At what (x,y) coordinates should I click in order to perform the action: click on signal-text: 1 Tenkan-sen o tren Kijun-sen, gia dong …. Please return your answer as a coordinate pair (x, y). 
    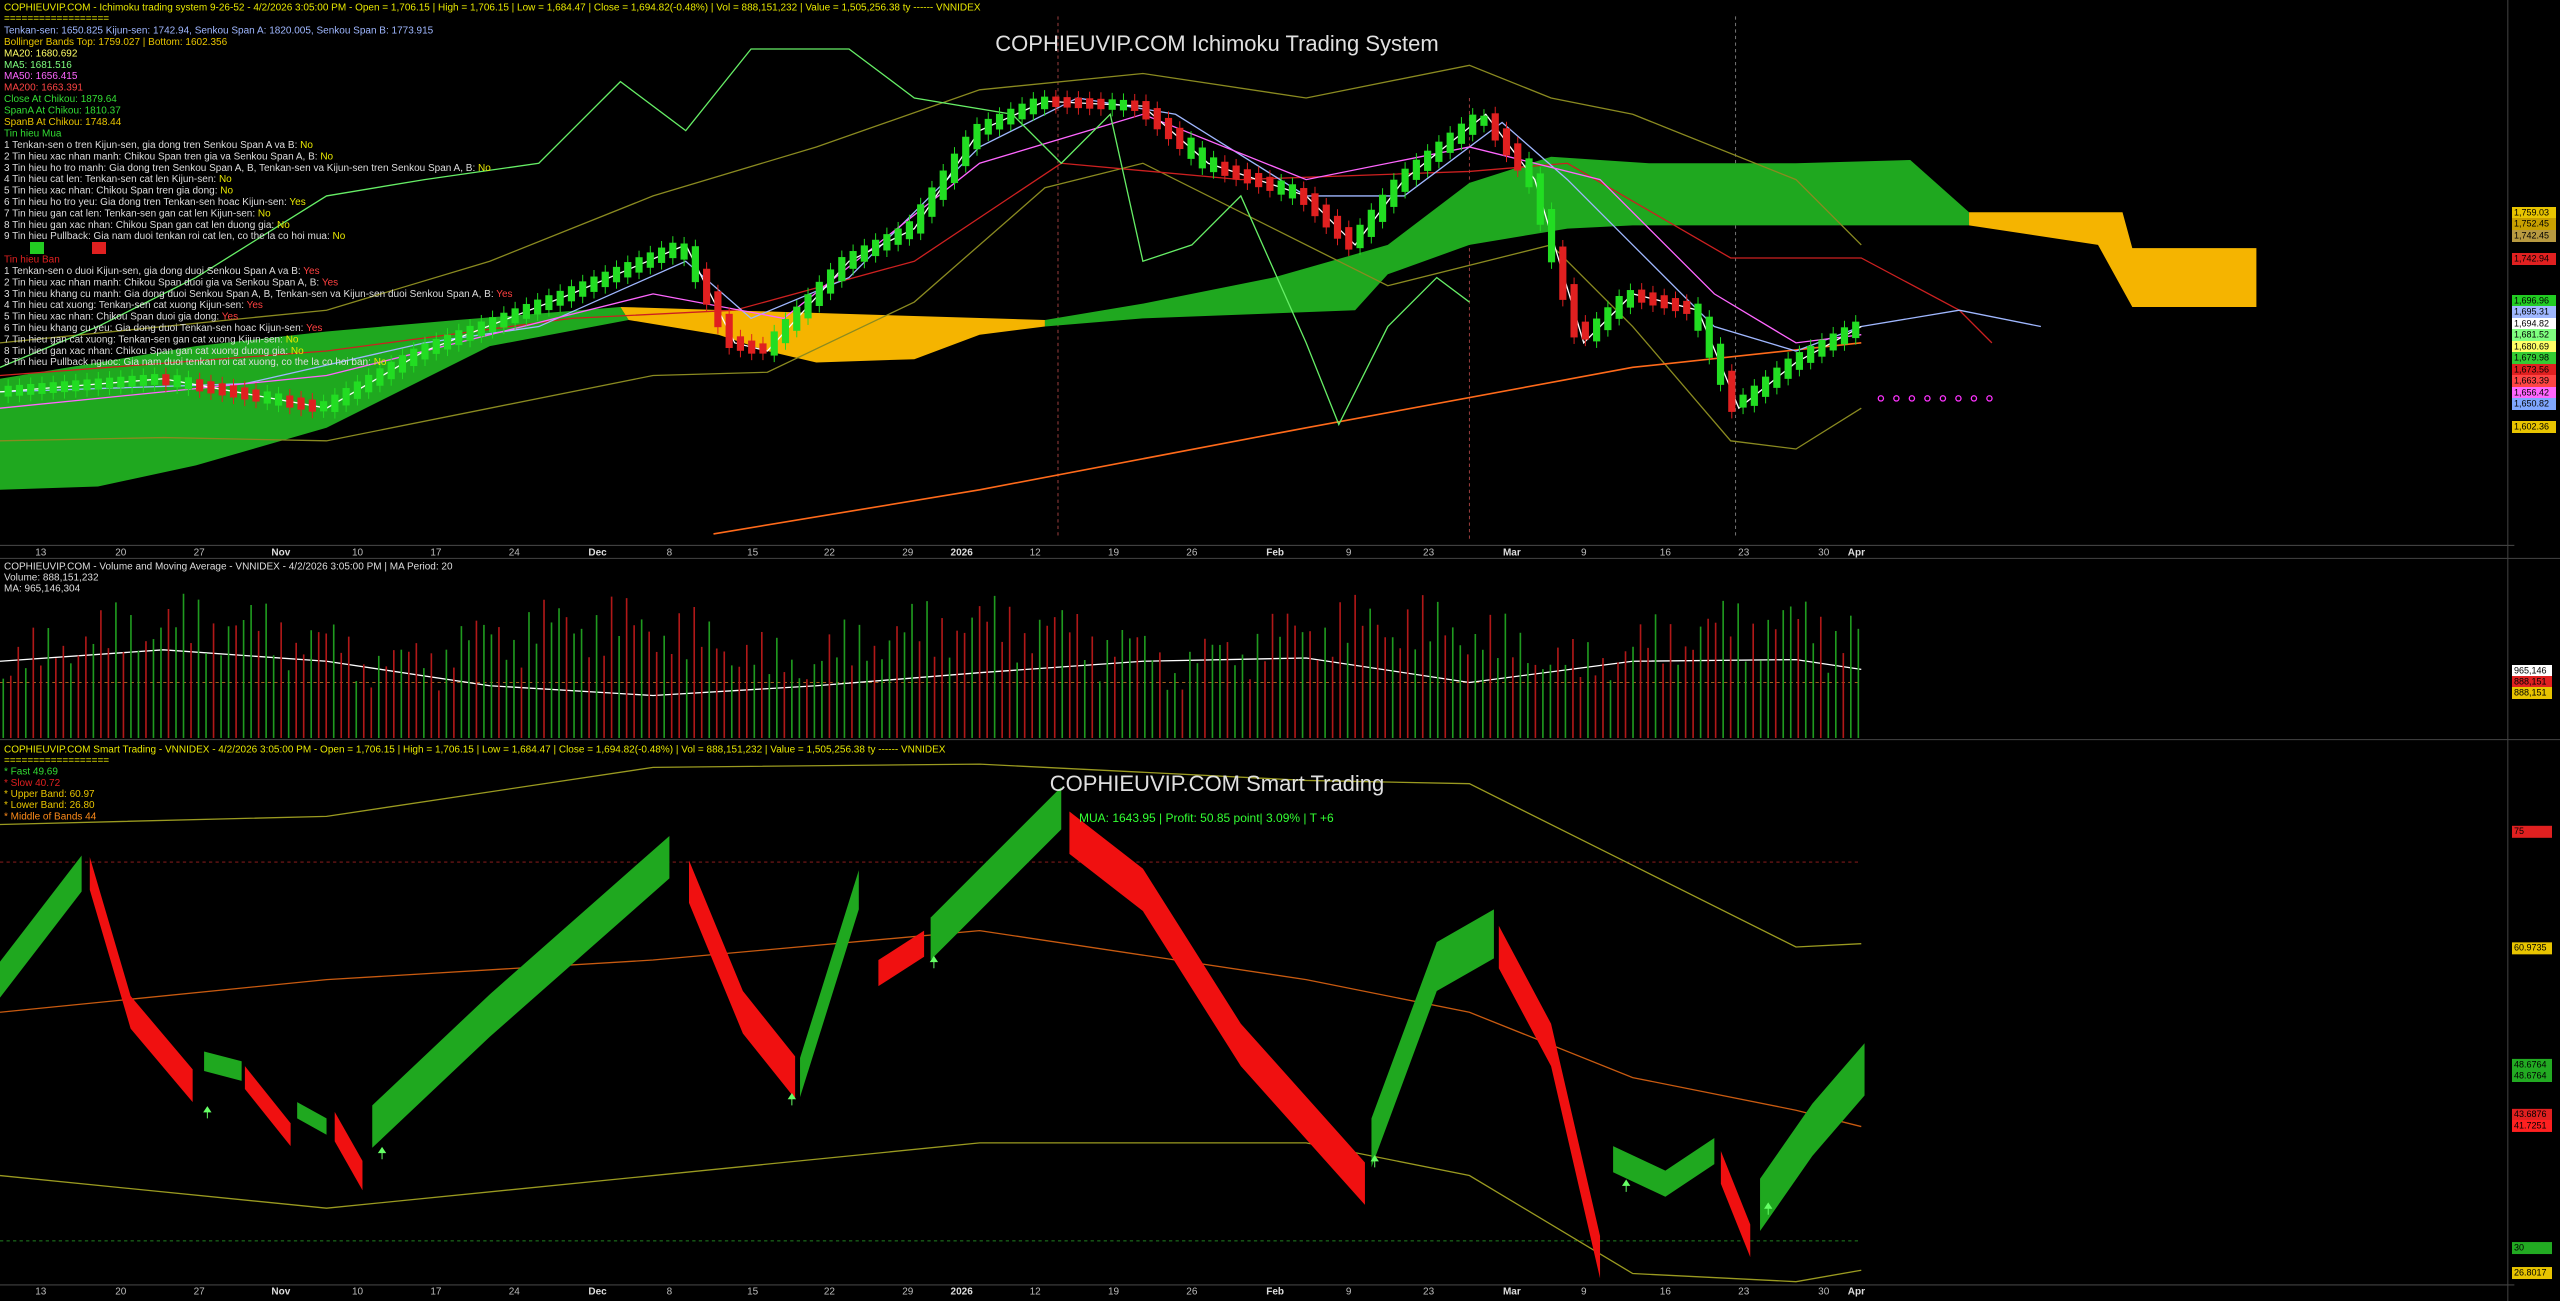
    Looking at the image, I should click on (152, 145).